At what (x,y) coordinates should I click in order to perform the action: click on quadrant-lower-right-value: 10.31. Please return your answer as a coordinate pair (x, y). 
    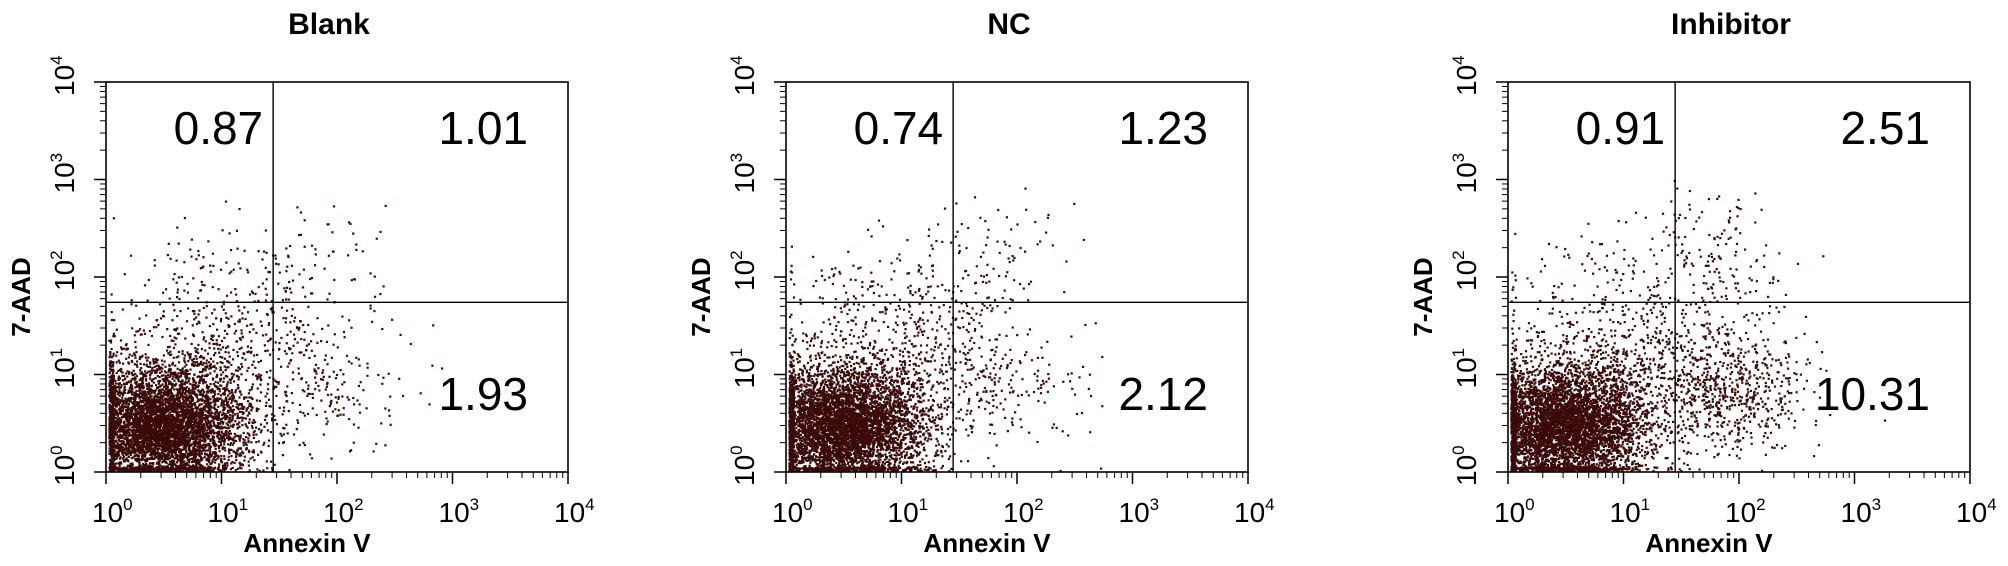
    Looking at the image, I should click on (1872, 394).